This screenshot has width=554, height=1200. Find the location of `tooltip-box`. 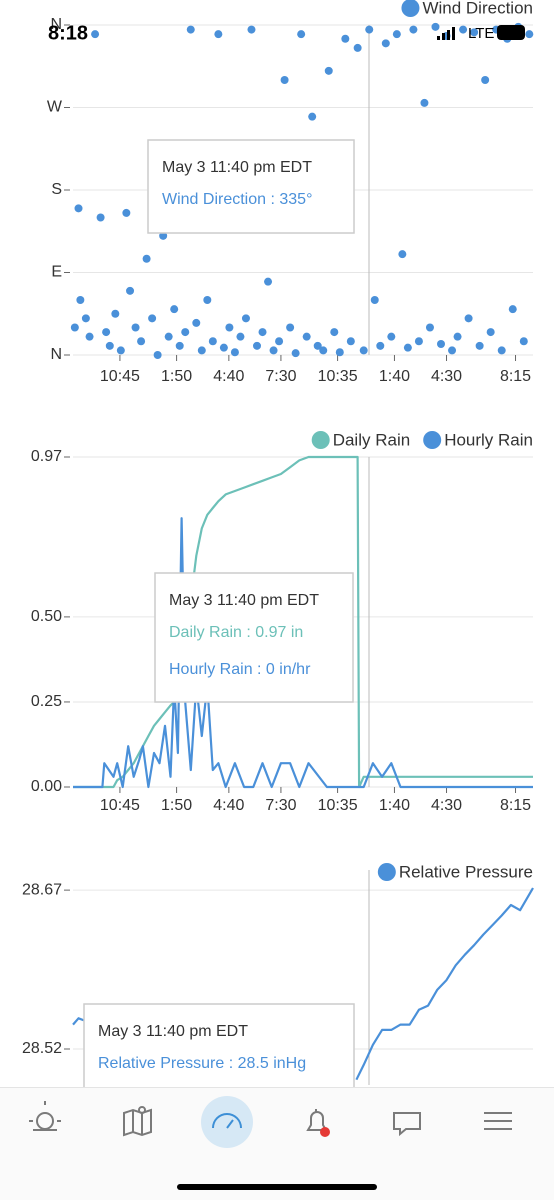

tooltip-box is located at coordinates (251, 186).